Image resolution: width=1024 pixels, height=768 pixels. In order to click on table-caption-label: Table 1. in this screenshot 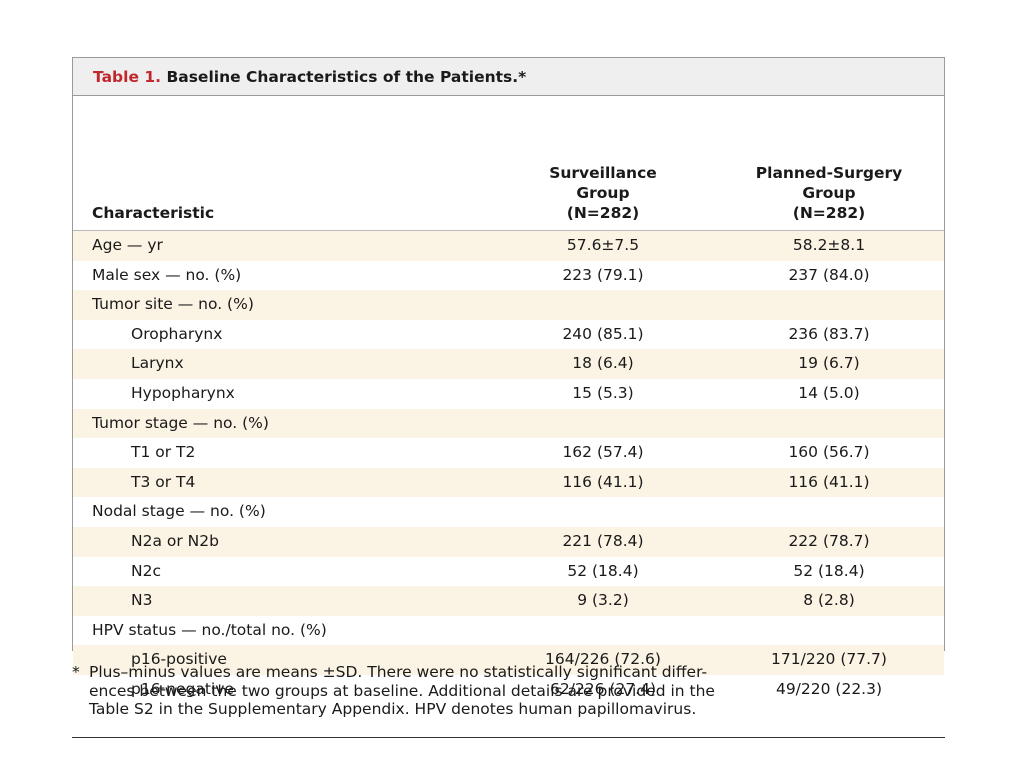, I will do `click(127, 77)`.